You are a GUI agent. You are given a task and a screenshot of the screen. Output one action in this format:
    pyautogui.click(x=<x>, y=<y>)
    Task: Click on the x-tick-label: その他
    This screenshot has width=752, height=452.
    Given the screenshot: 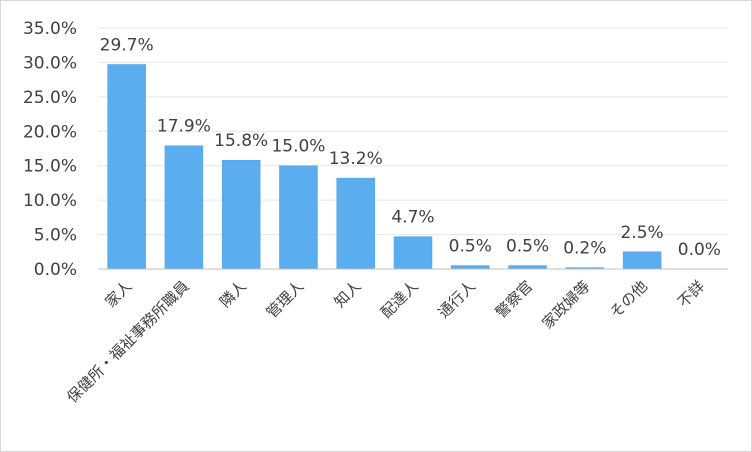 What is the action you would take?
    pyautogui.click(x=628, y=299)
    